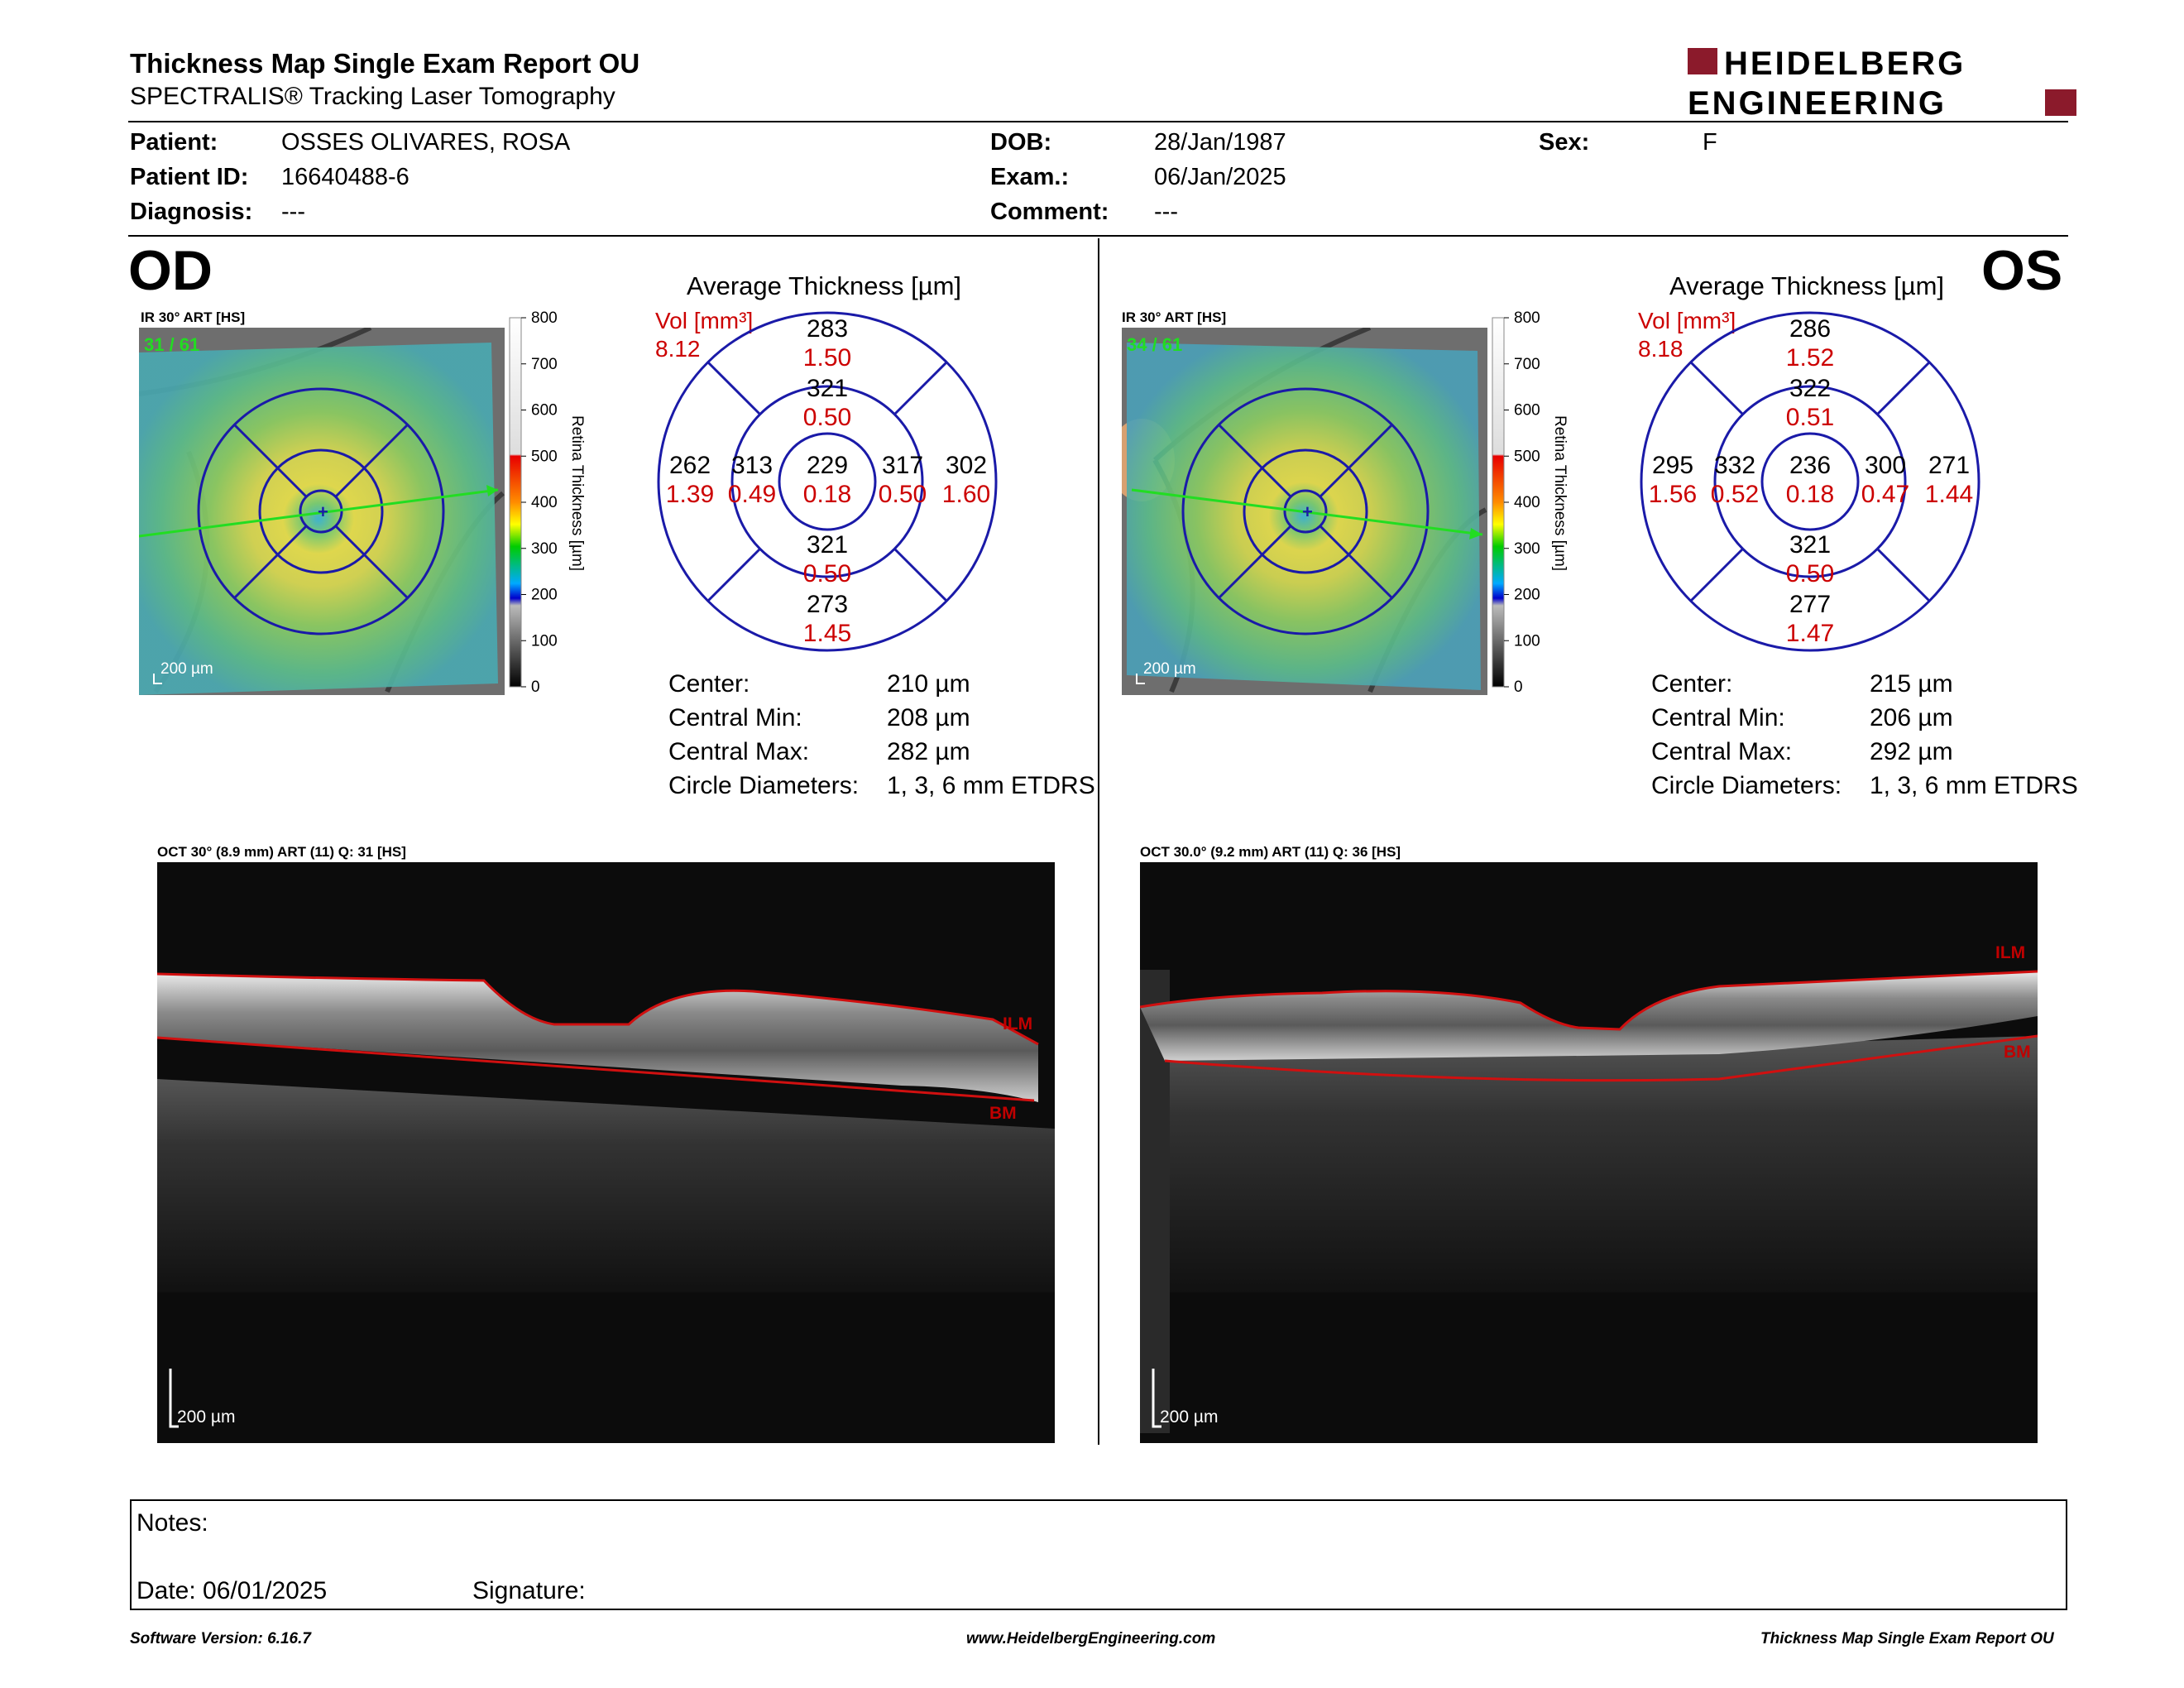 The image size is (2184, 1688). I want to click on od-scan-arrow, so click(492, 490).